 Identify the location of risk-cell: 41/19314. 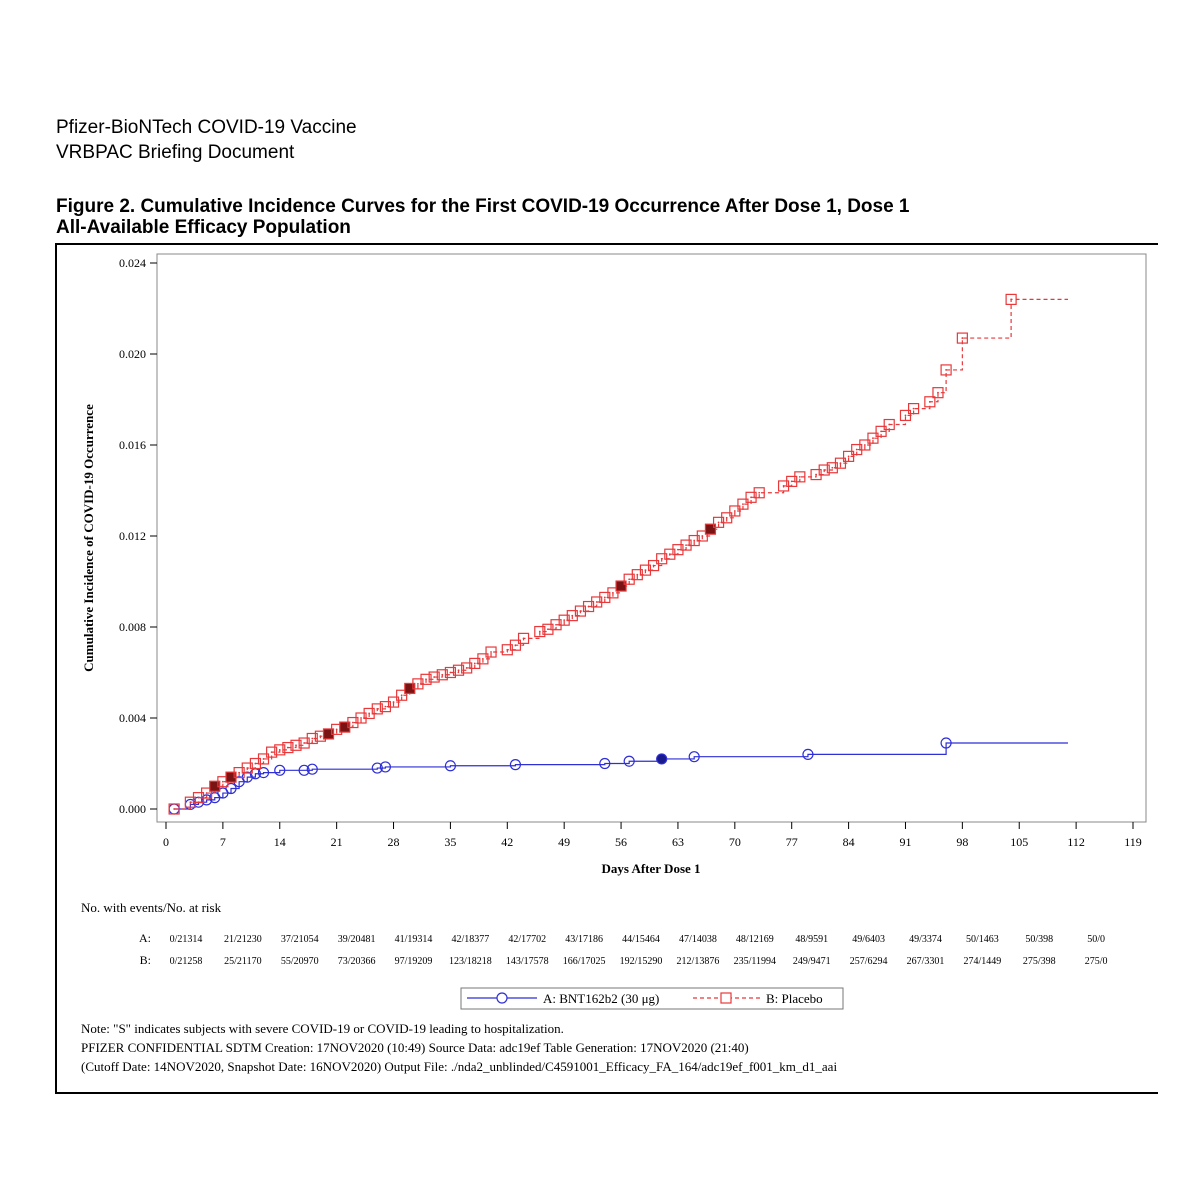
(414, 939).